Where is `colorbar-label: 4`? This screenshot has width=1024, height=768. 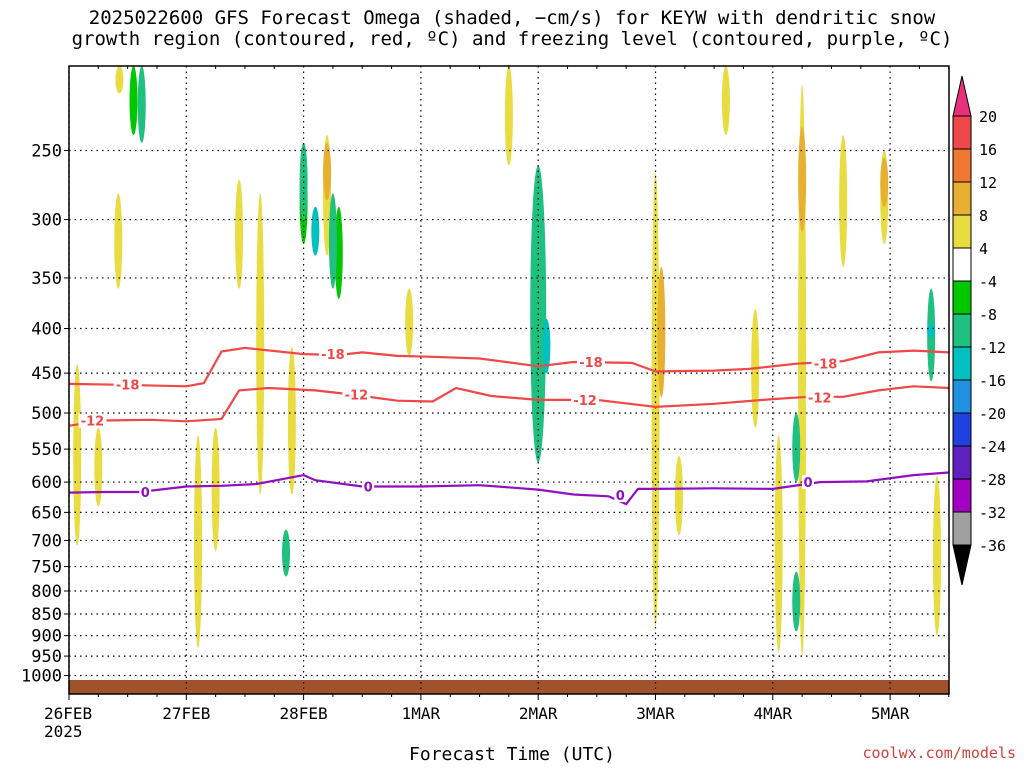 colorbar-label: 4 is located at coordinates (983, 249).